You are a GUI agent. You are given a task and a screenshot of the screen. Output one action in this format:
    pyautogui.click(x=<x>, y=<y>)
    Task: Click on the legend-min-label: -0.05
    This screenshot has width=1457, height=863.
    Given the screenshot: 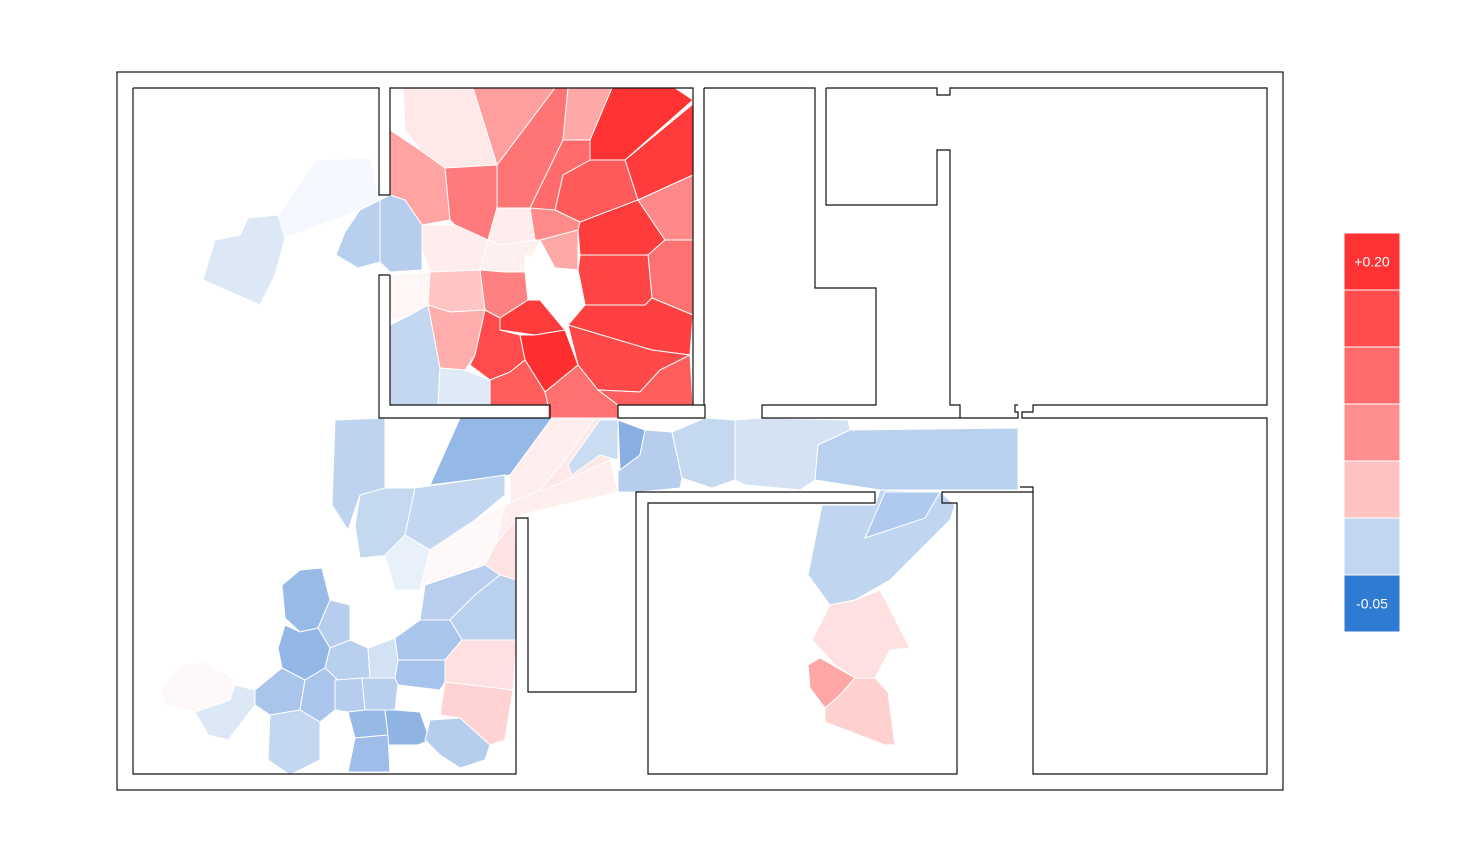 What is the action you would take?
    pyautogui.click(x=1372, y=604)
    